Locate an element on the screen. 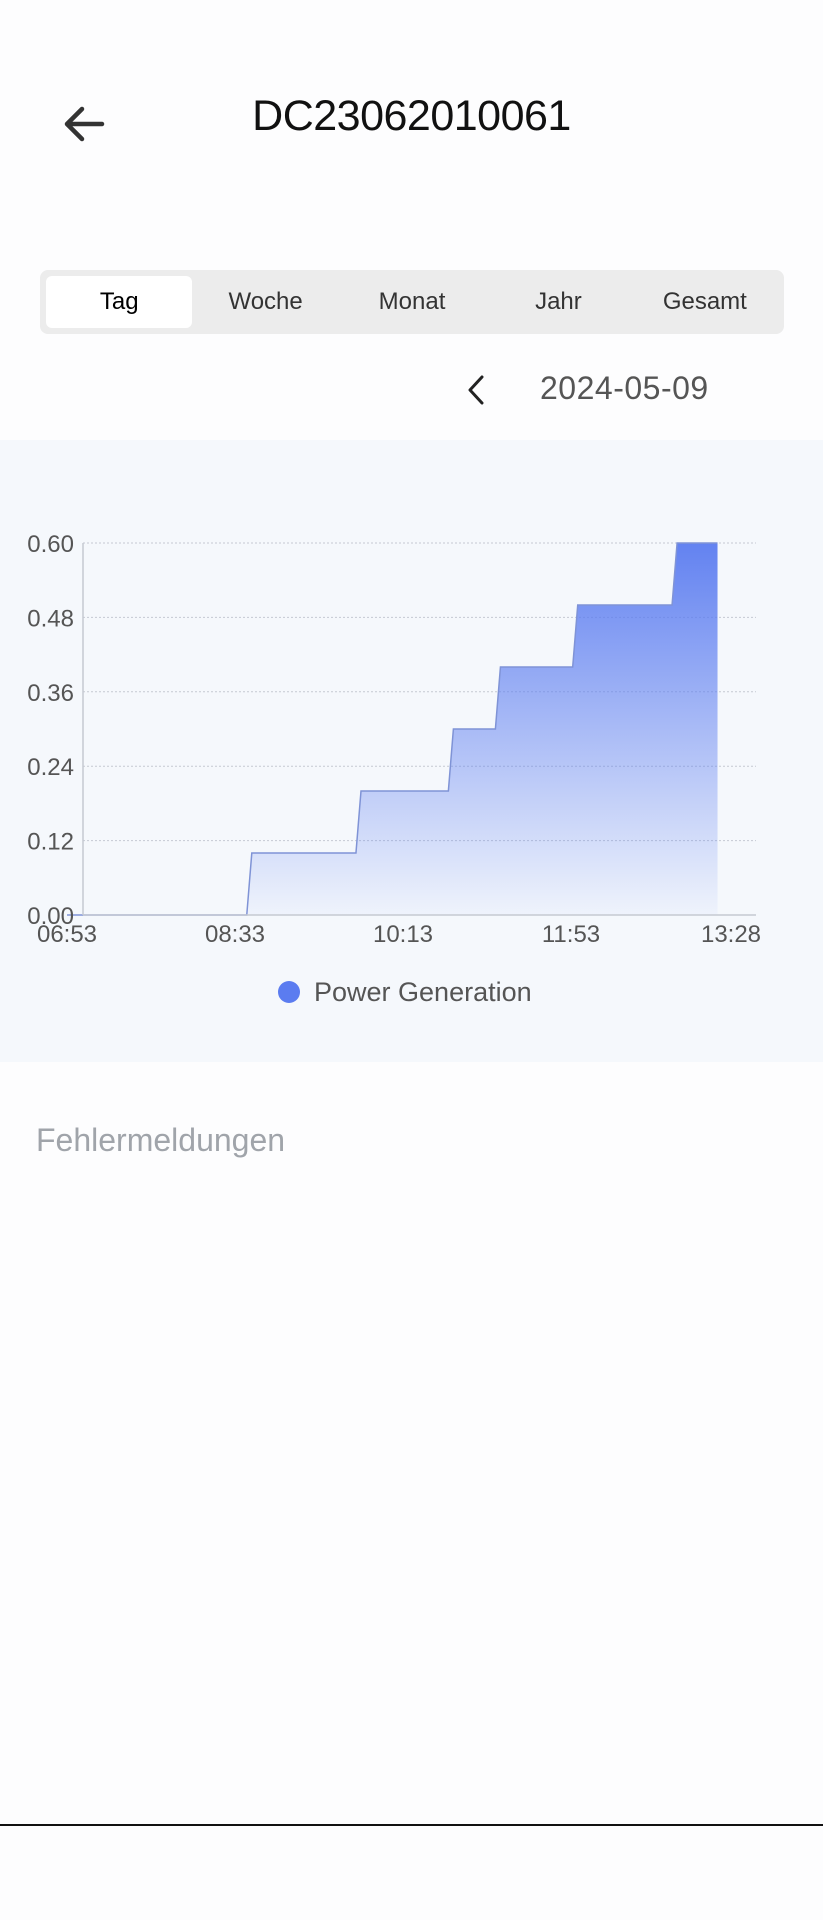 This screenshot has width=823, height=1920. back-button is located at coordinates (84, 124).